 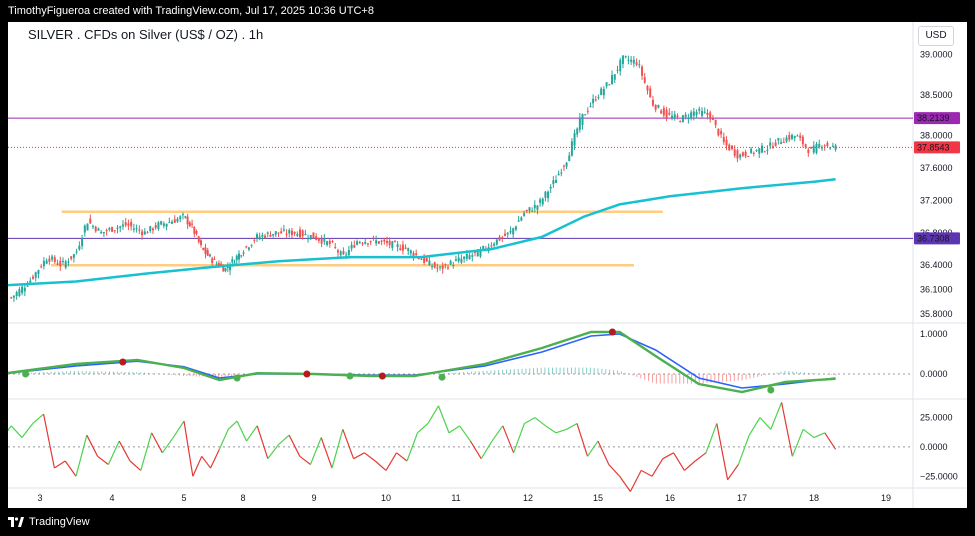 I want to click on price-tick-label: 36.4000, so click(x=936, y=265).